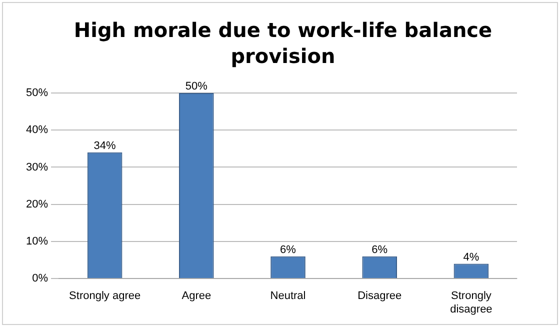 This screenshot has height=327, width=560. What do you see at coordinates (288, 296) in the screenshot?
I see `x-tick-label: Neutral` at bounding box center [288, 296].